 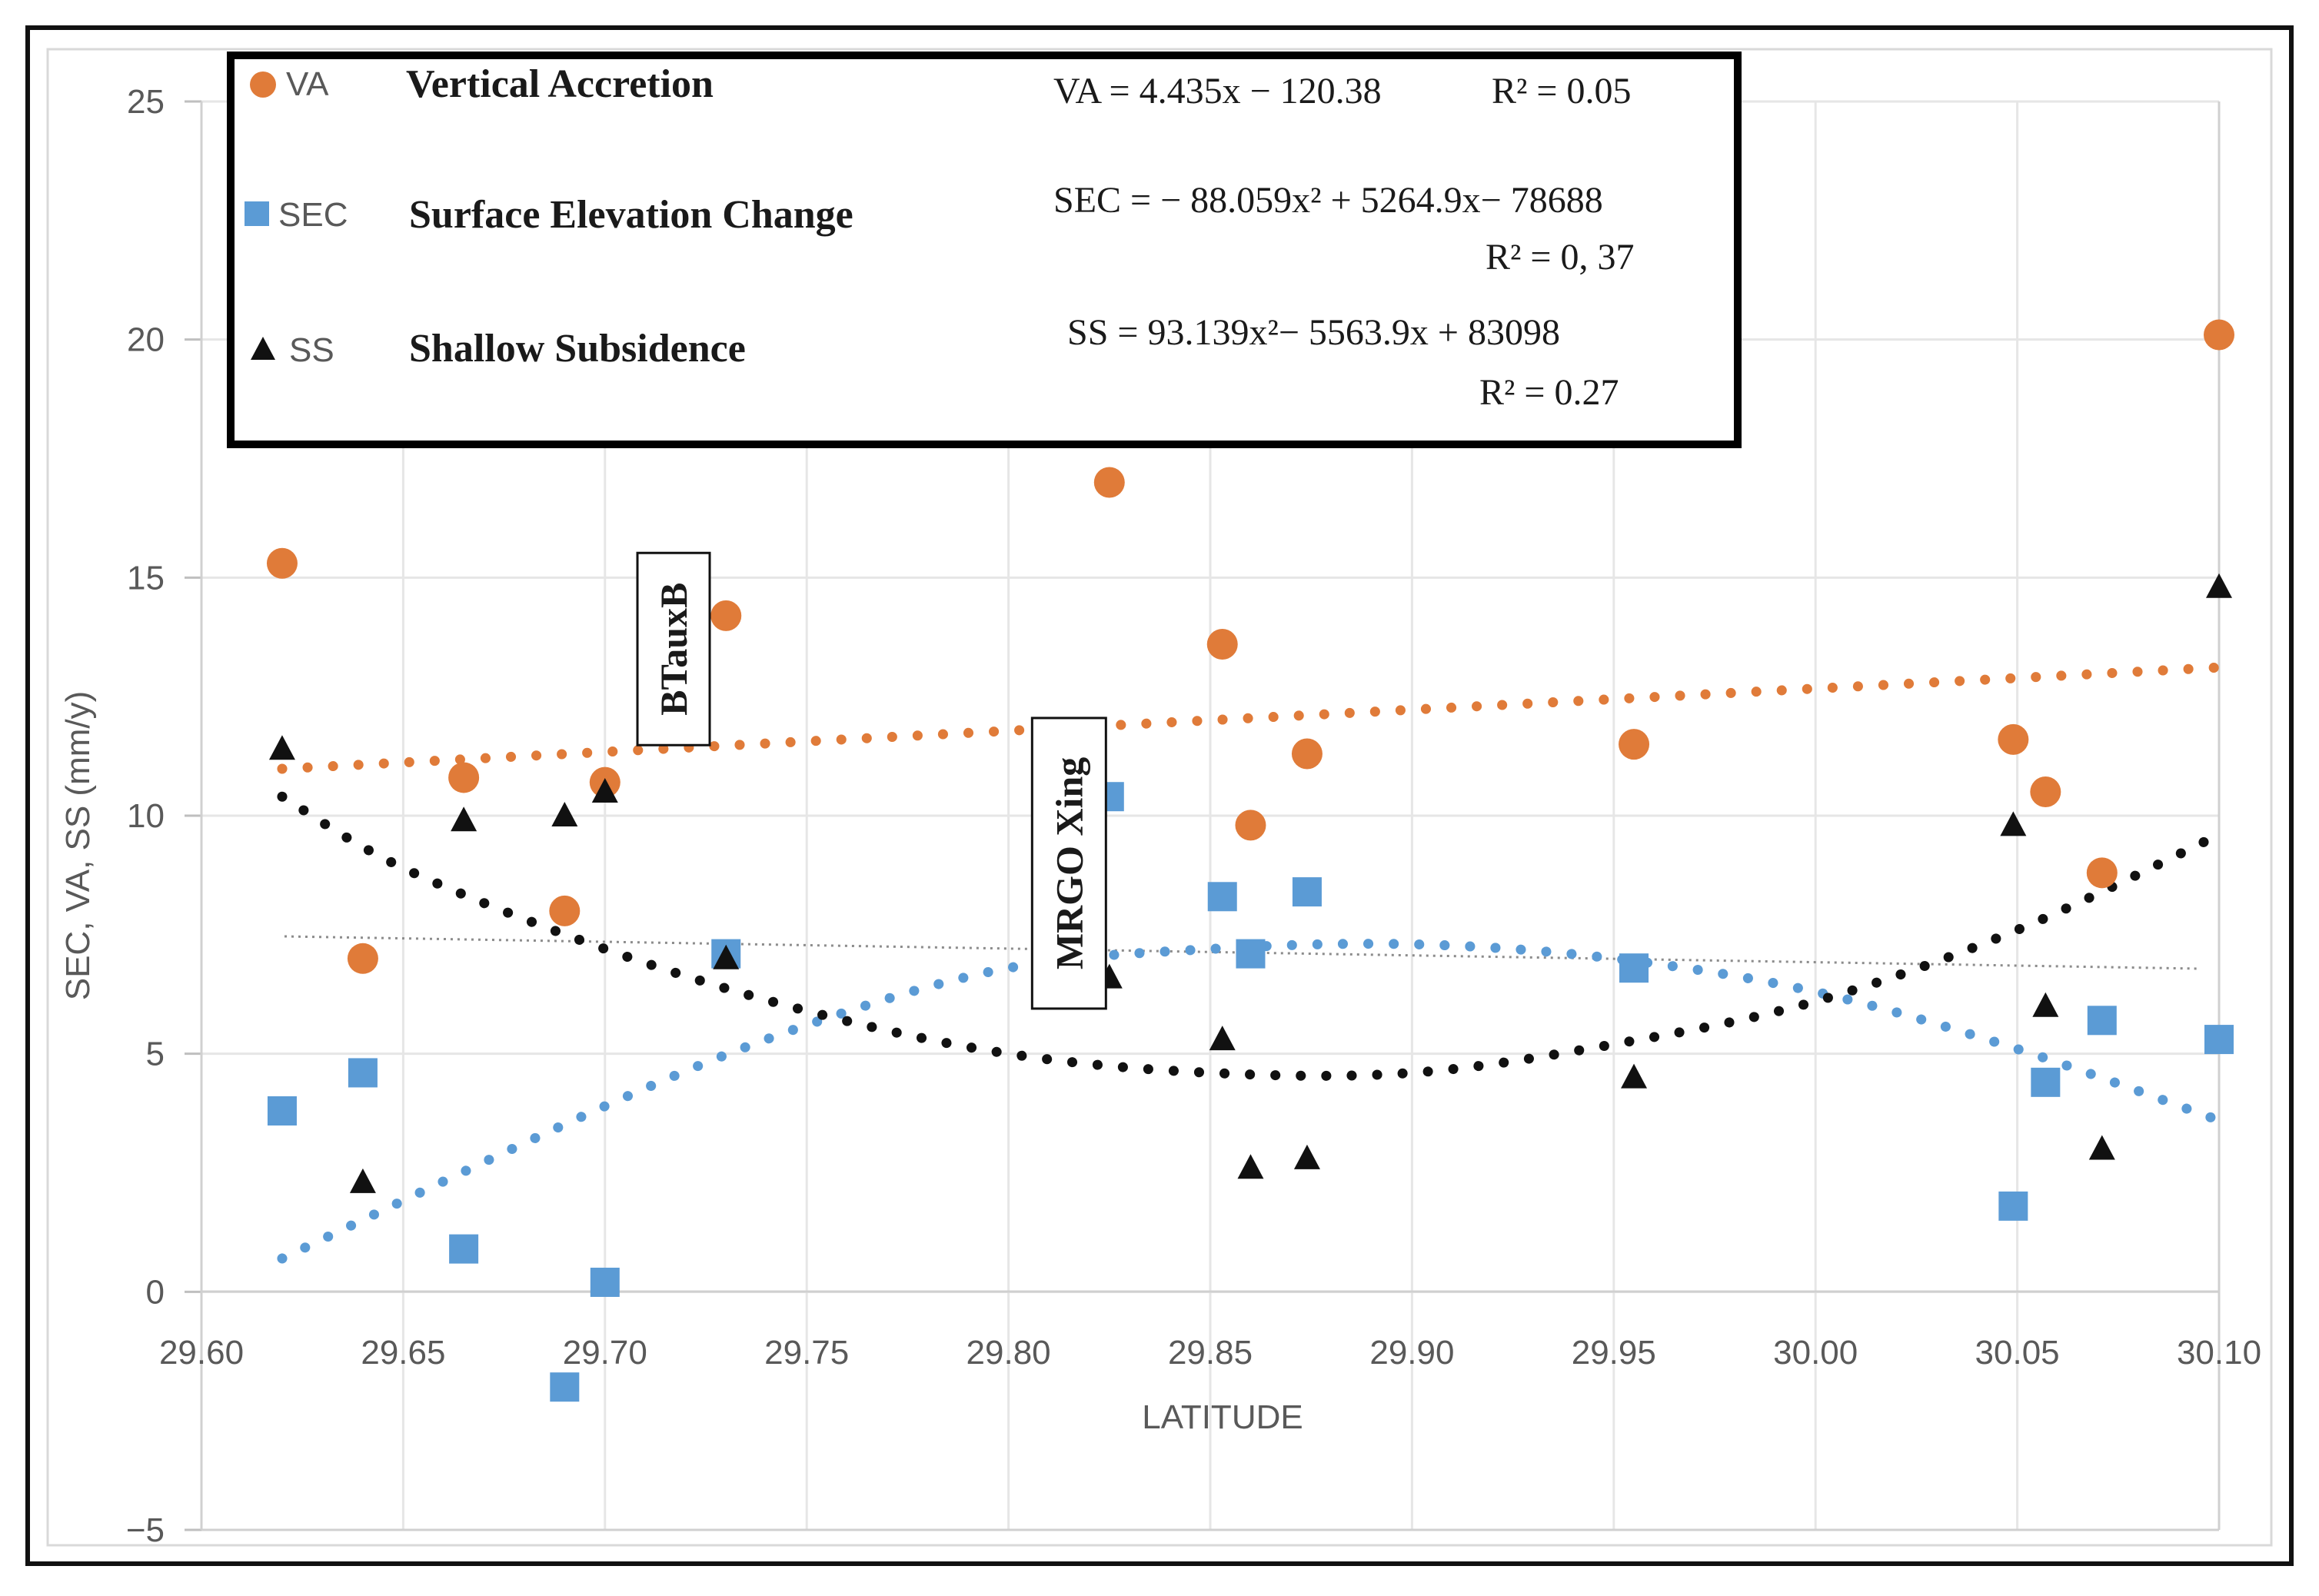 I want to click on y-tick-label: 0, so click(x=155, y=1292).